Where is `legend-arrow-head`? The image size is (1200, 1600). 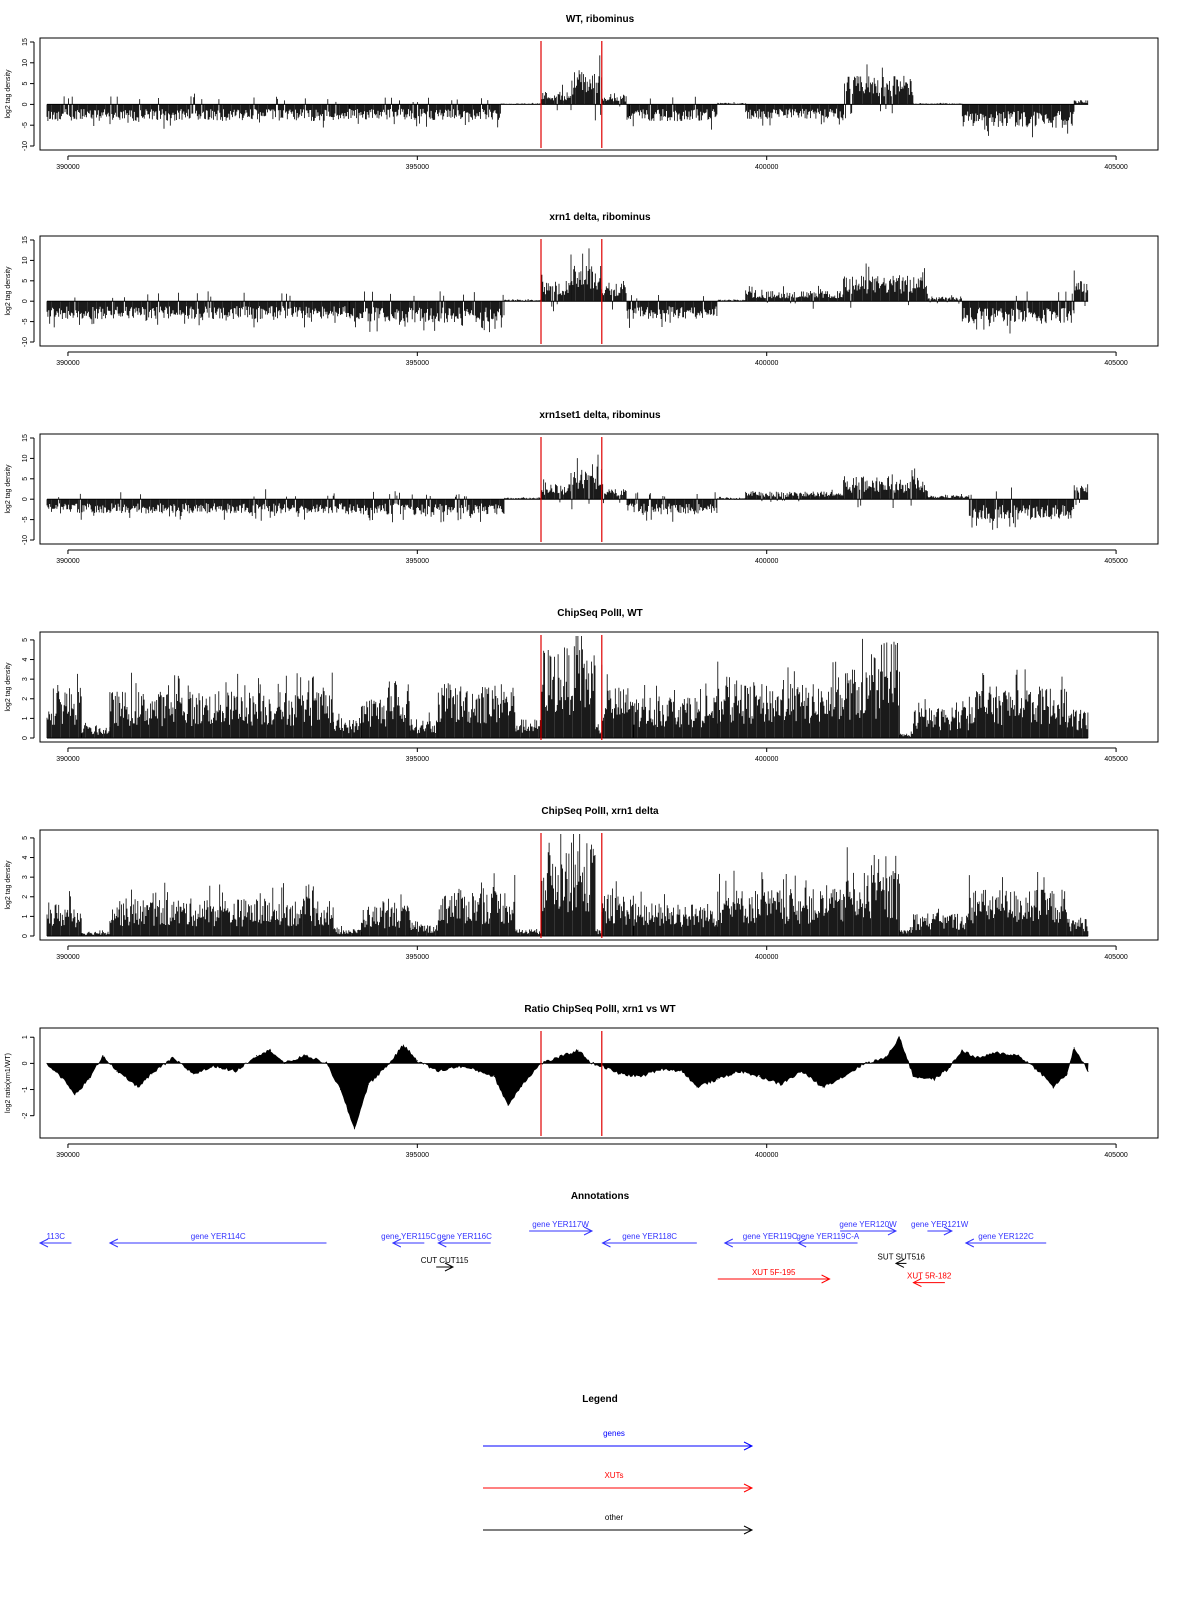
legend-arrow-head is located at coordinates (748, 1530).